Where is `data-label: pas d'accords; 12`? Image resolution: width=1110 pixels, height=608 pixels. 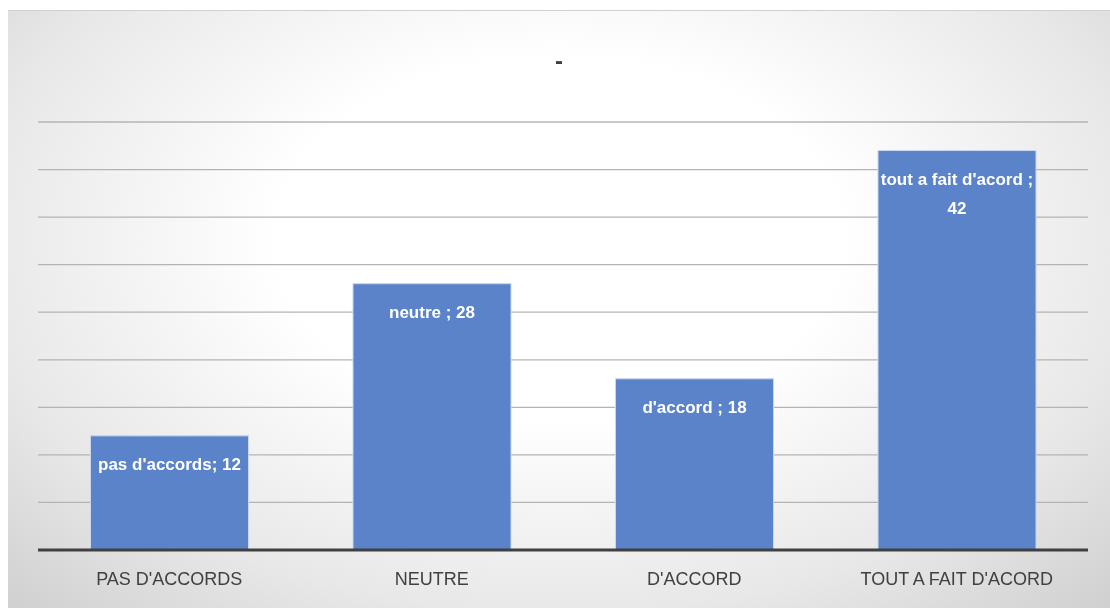 data-label: pas d'accords; 12 is located at coordinates (169, 464).